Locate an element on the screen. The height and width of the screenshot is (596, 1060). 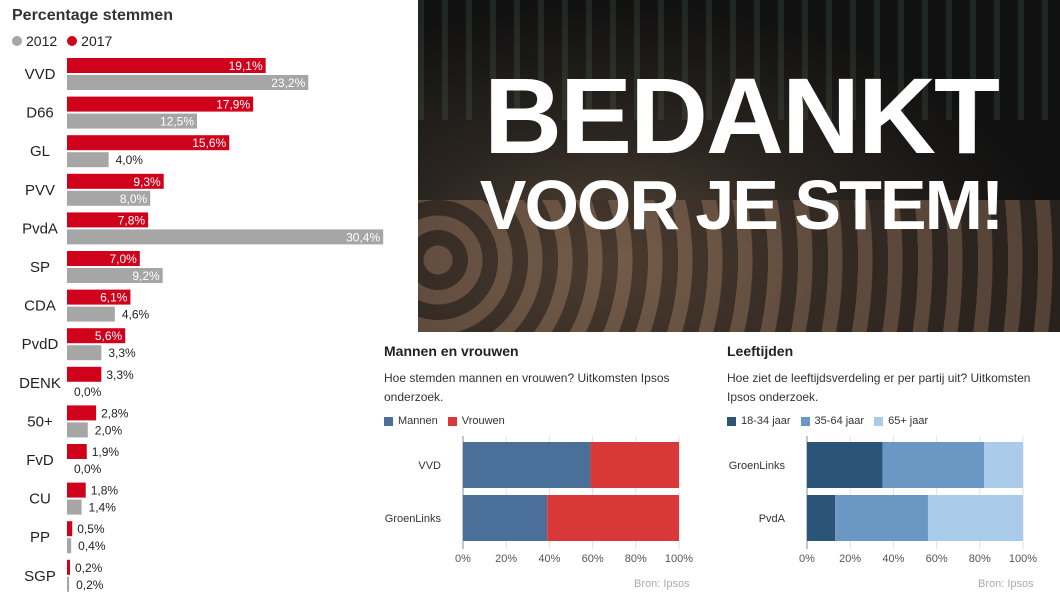
legend-label-2012: 2012 is located at coordinates (42, 41).